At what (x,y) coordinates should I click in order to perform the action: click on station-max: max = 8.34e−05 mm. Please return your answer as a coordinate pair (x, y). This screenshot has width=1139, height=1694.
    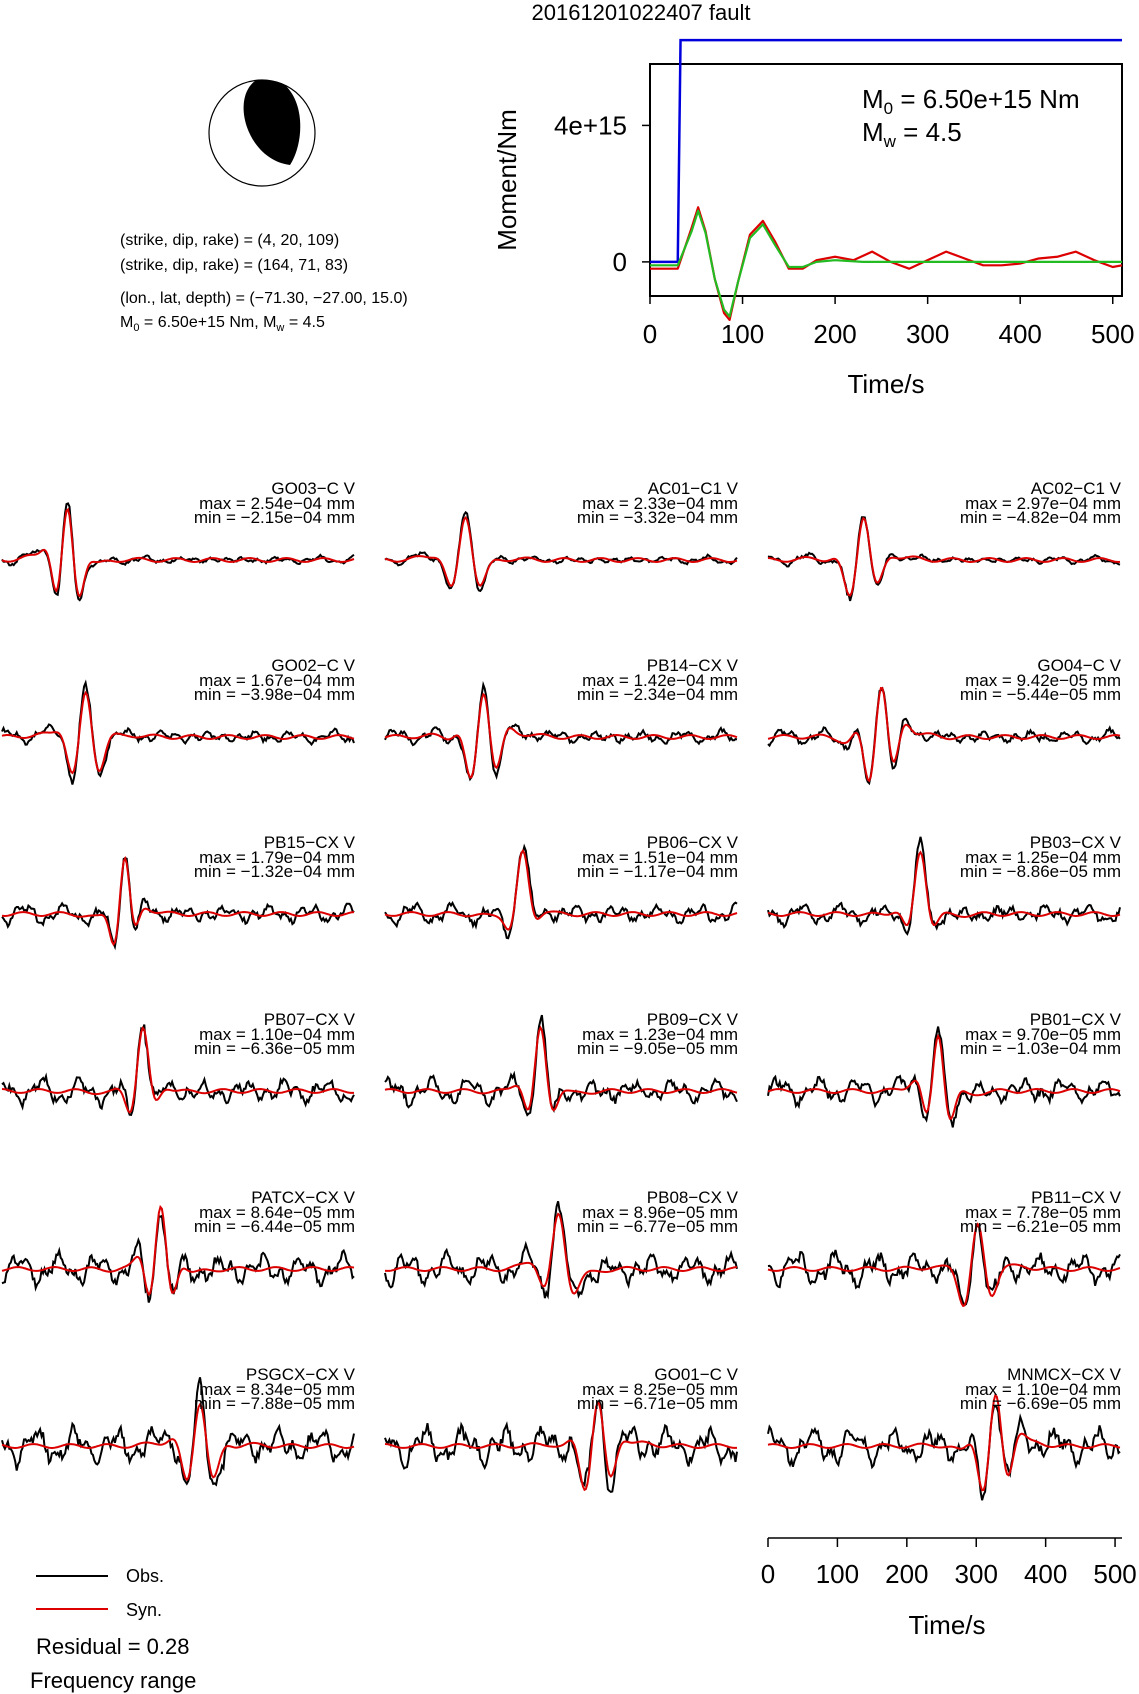
    Looking at the image, I should click on (277, 1389).